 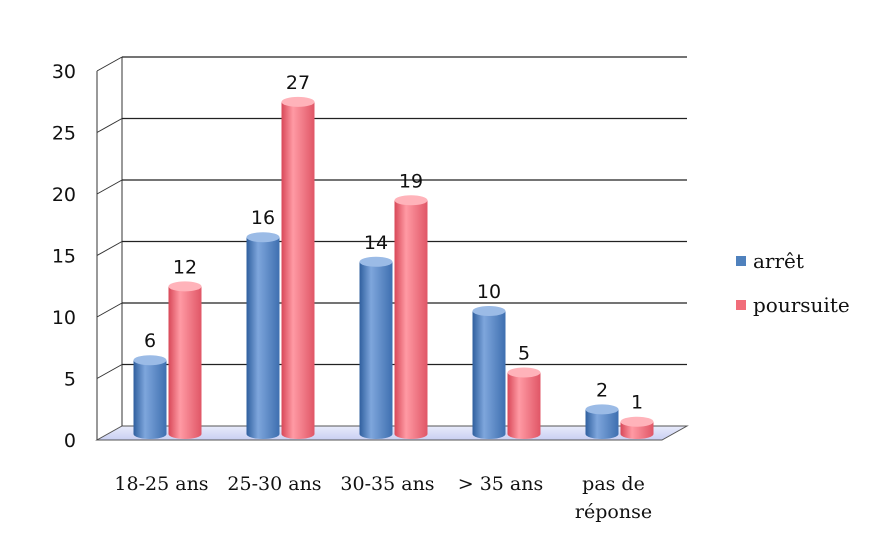 What do you see at coordinates (637, 403) in the screenshot?
I see `data-label: 1` at bounding box center [637, 403].